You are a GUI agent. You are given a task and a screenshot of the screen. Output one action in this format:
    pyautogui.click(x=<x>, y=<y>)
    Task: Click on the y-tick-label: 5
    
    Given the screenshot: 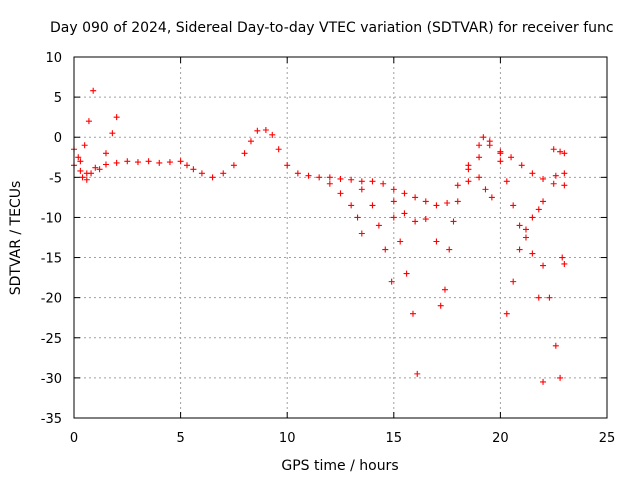 What is the action you would take?
    pyautogui.click(x=58, y=98)
    